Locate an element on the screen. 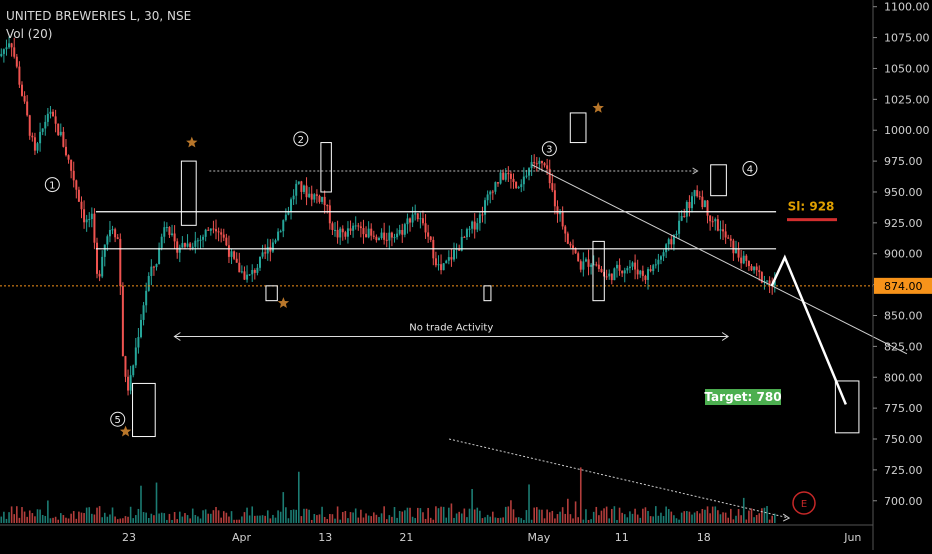  wave-label: 3 is located at coordinates (549, 150).